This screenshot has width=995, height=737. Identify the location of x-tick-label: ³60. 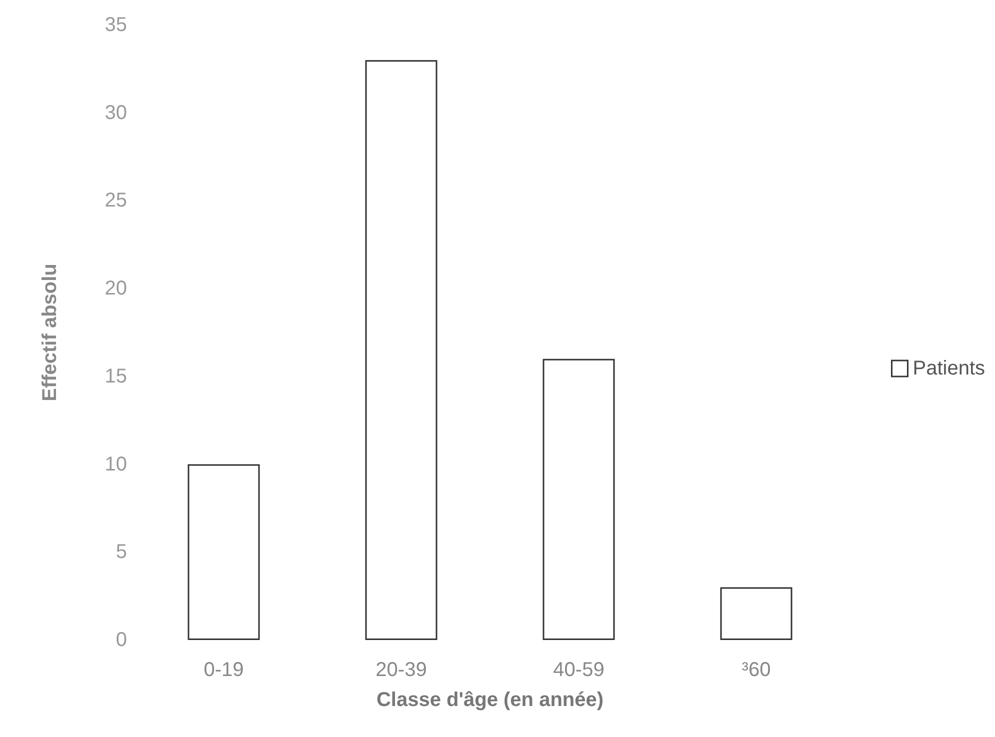
(756, 670).